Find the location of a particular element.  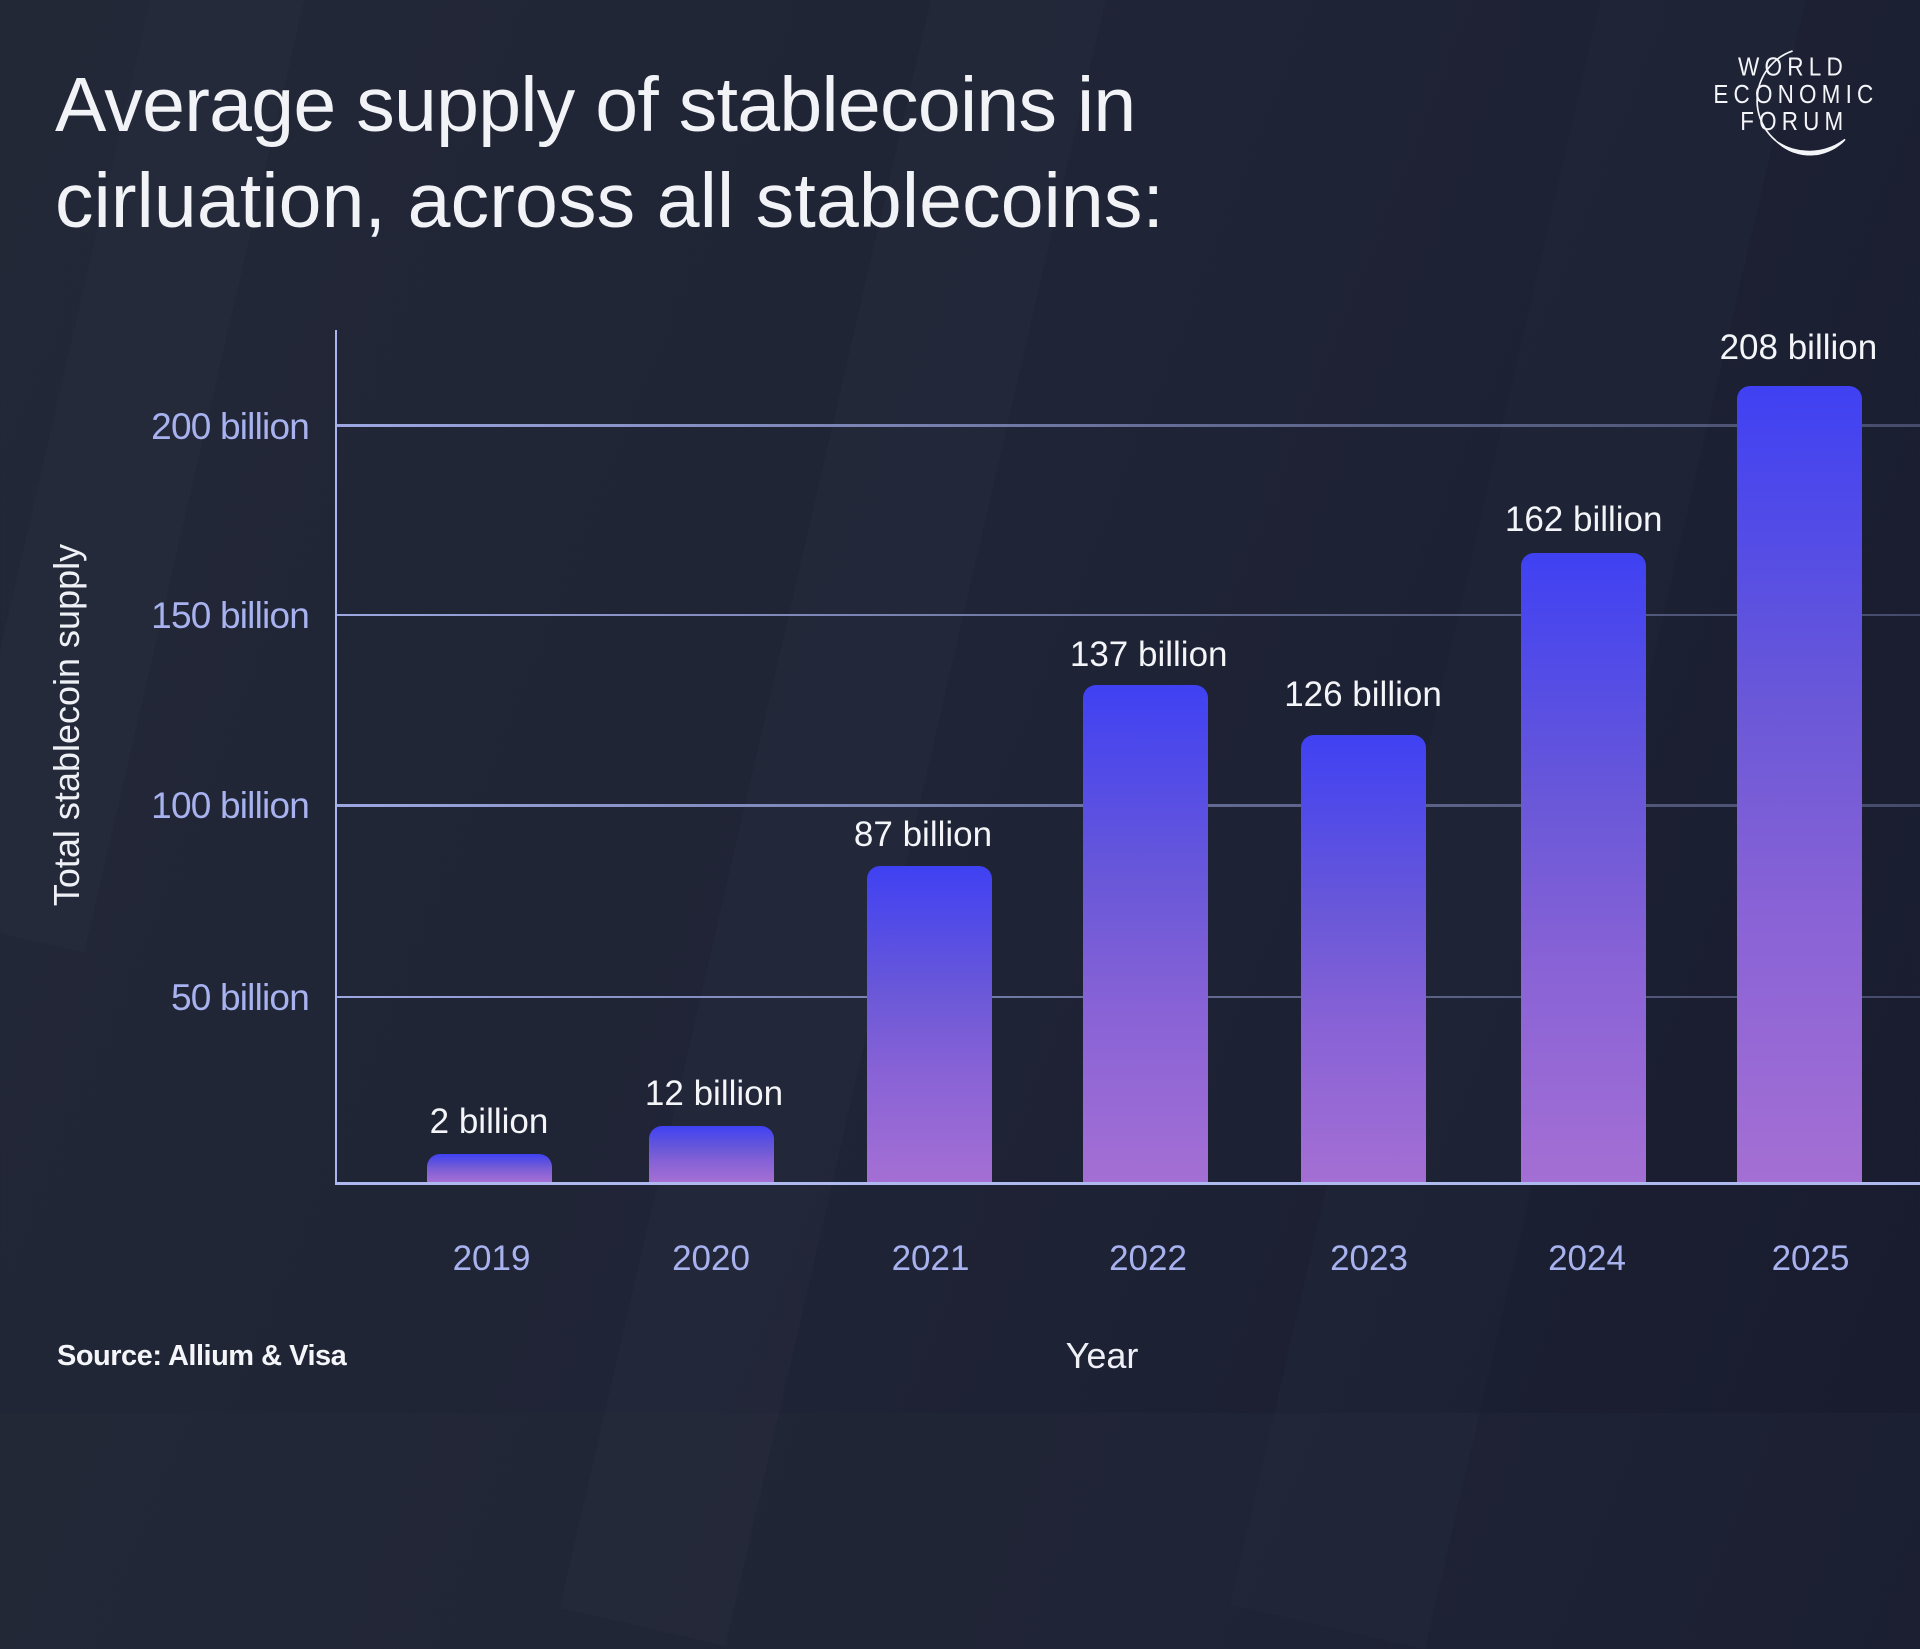

svg-text: ECONOMIC is located at coordinates (1795, 94).